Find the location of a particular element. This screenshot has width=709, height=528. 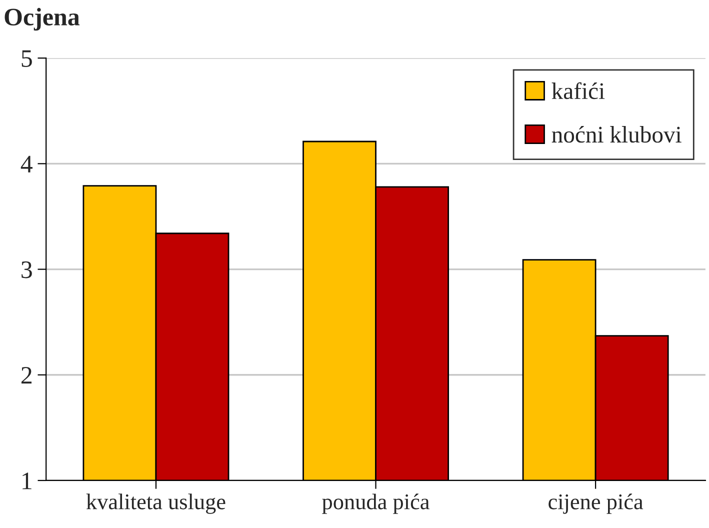

y-tick-label: 2 is located at coordinates (26, 375).